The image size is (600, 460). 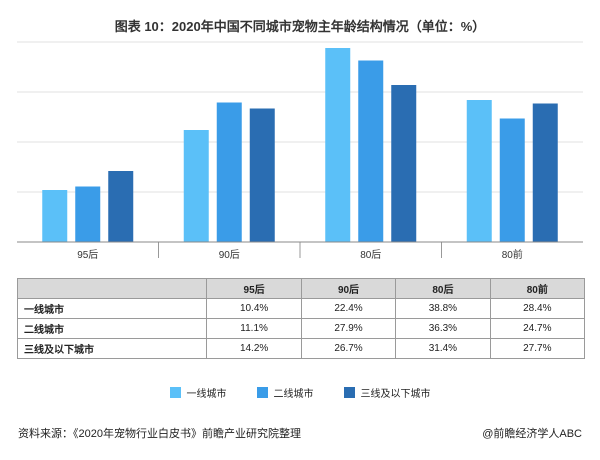 What do you see at coordinates (112, 288) in the screenshot?
I see `table-corner-cell` at bounding box center [112, 288].